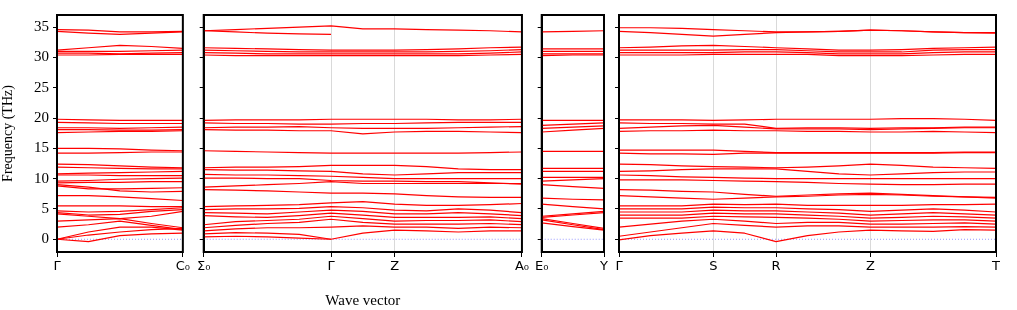  What do you see at coordinates (604, 266) in the screenshot?
I see `x-tick-label: Y` at bounding box center [604, 266].